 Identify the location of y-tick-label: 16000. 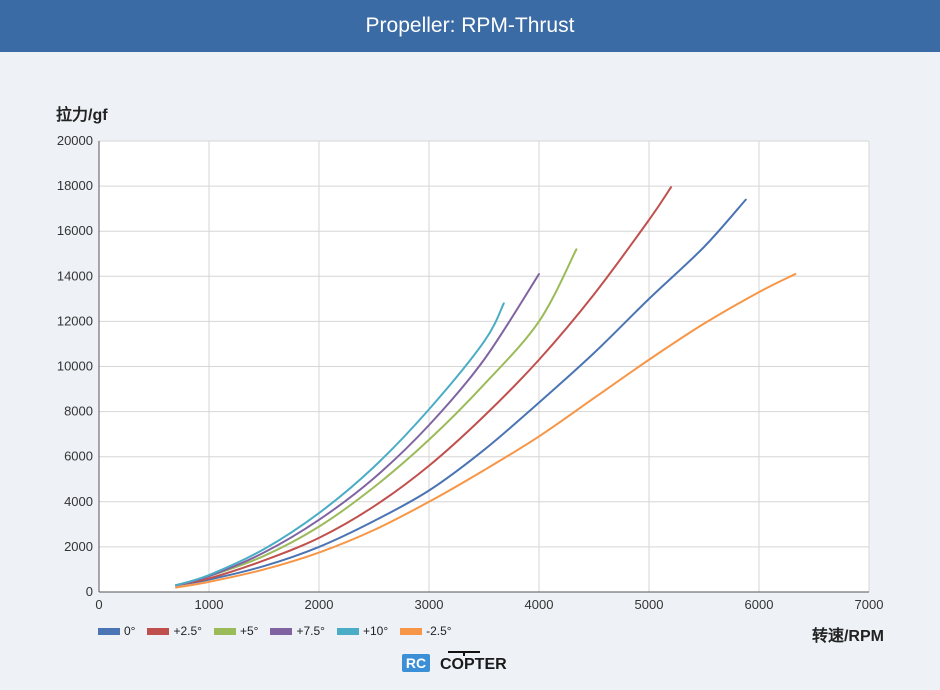
(75, 230).